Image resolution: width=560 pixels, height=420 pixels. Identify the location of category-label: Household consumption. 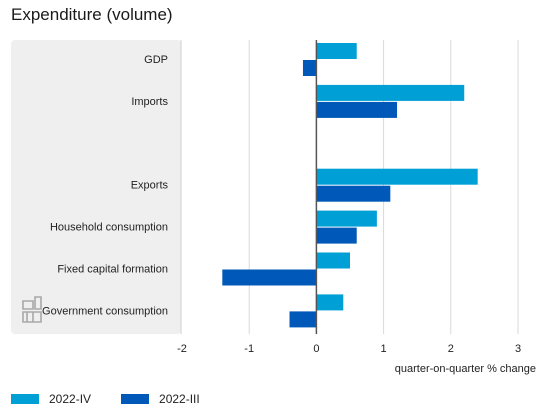
(109, 228).